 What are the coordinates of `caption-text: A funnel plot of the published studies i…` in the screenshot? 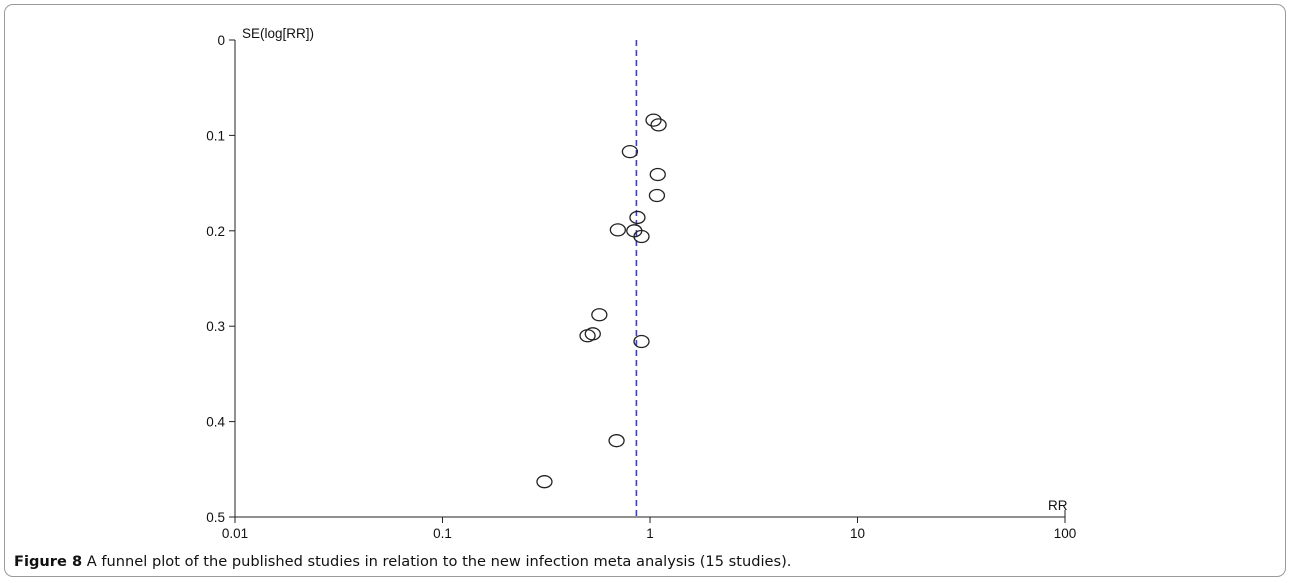 It's located at (437, 561).